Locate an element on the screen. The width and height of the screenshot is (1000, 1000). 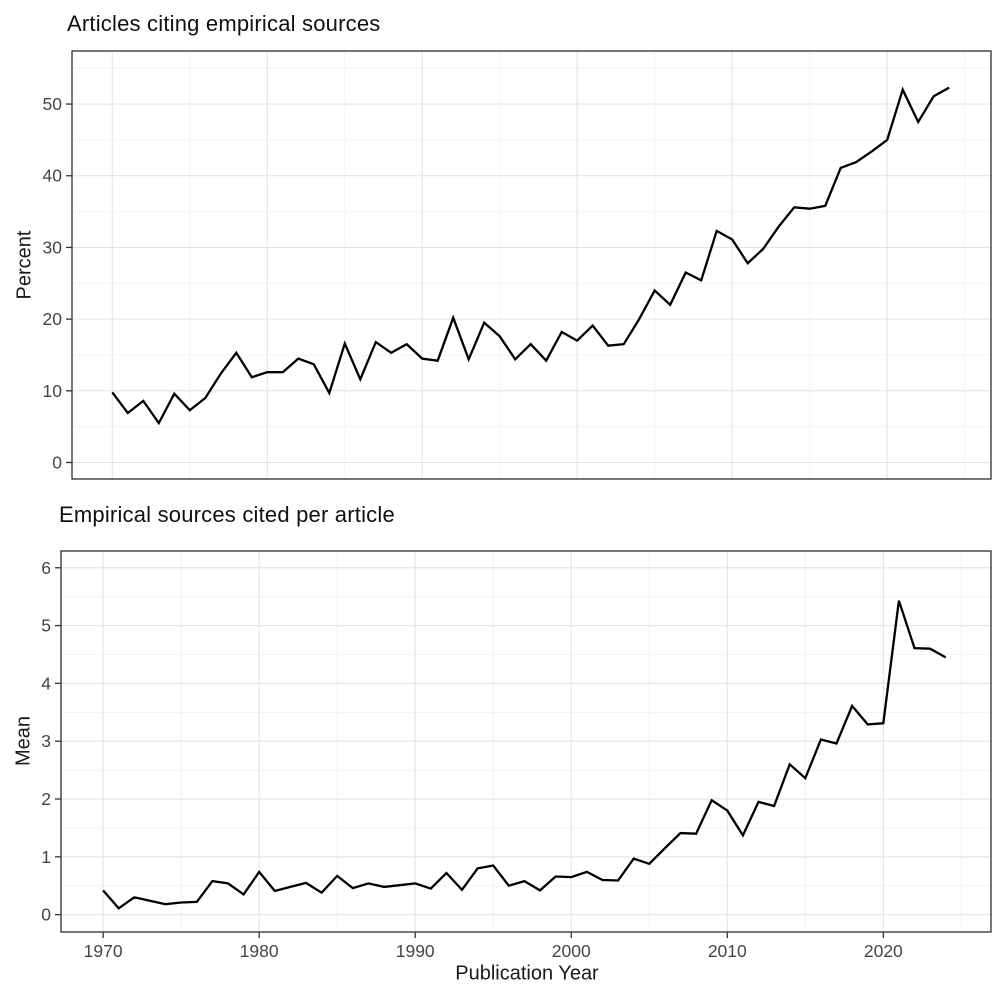
svg-text: 30 is located at coordinates (53, 247).